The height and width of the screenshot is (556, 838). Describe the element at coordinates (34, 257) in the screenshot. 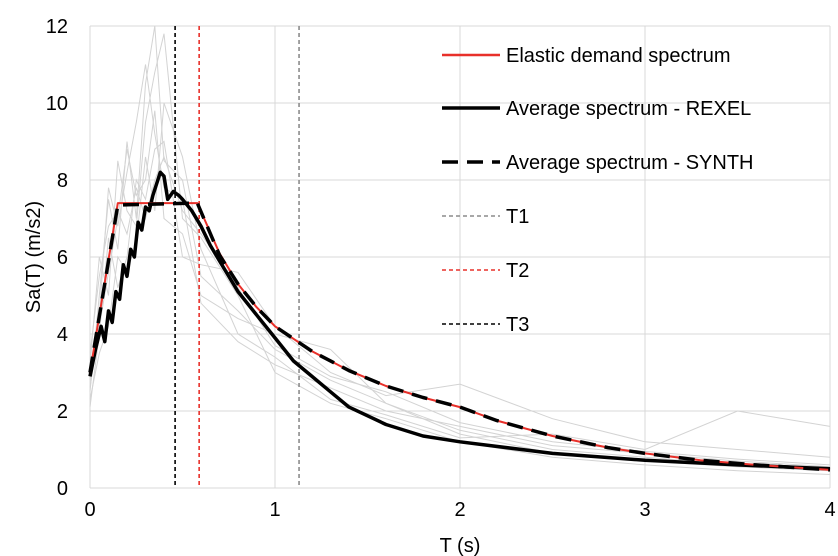

I see `y-axis-label: Sa(T) (m/s2)` at that location.